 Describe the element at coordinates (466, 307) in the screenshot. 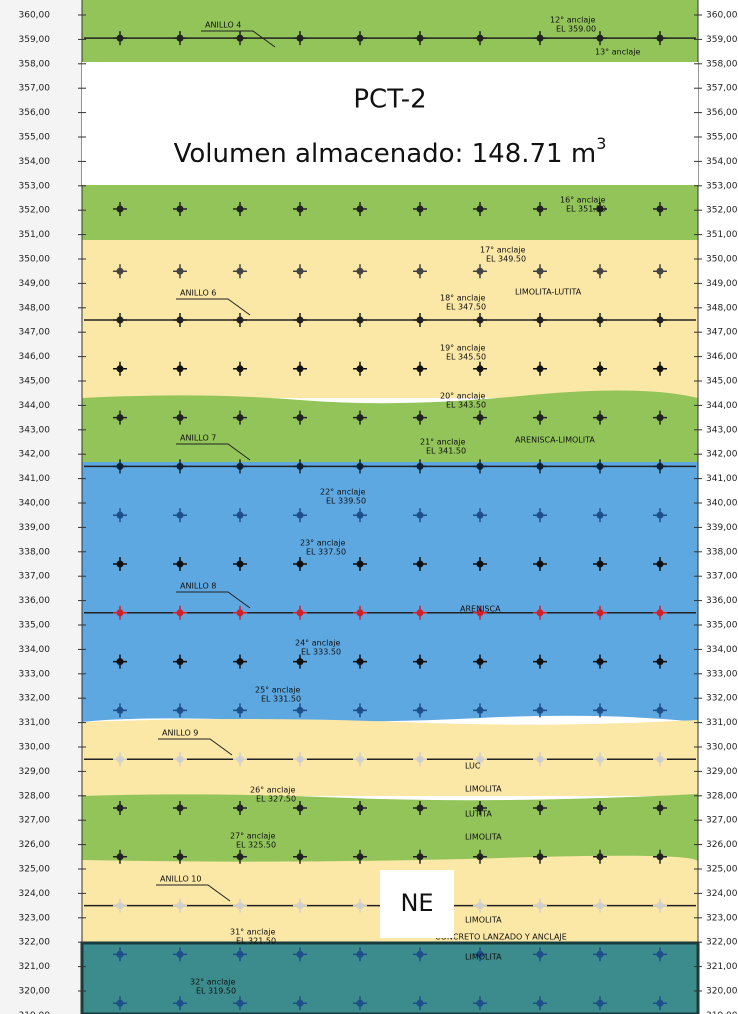

I see `anchor-elevation: EL 347.50` at that location.